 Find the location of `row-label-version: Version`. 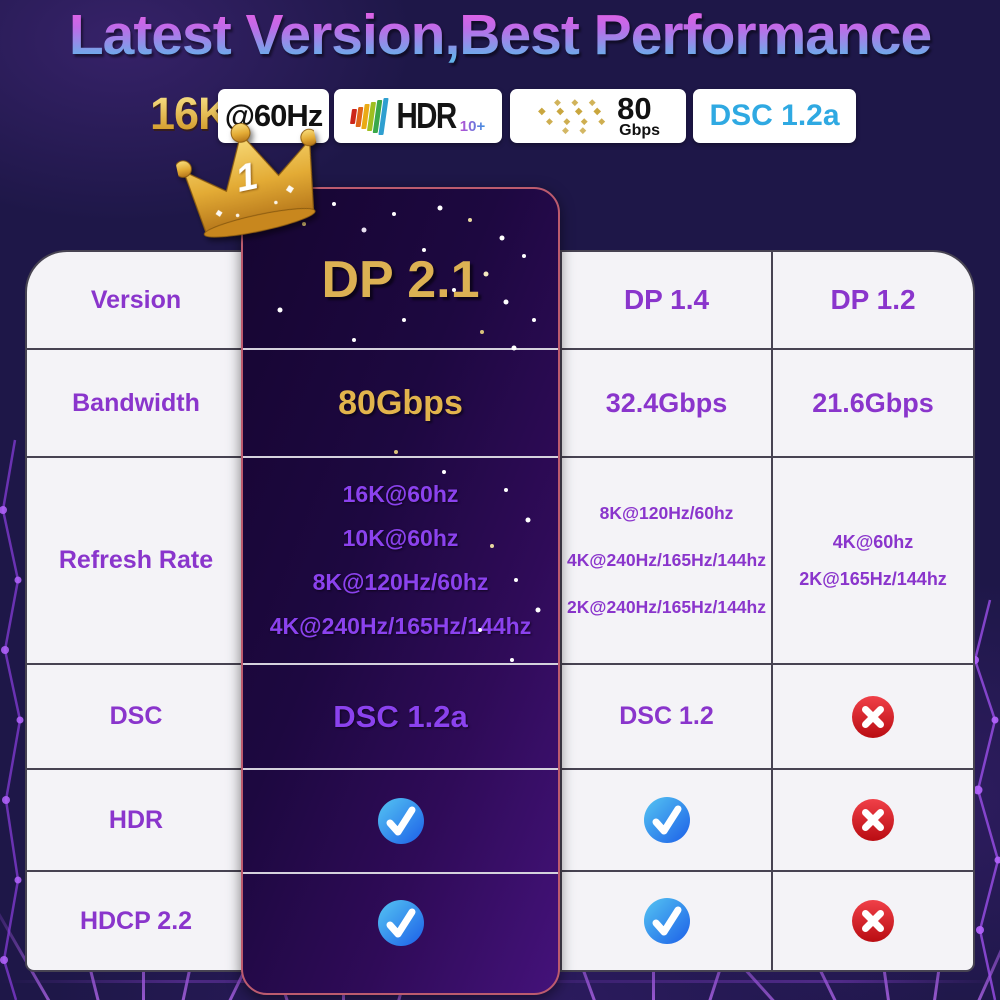

row-label-version: Version is located at coordinates (136, 300).